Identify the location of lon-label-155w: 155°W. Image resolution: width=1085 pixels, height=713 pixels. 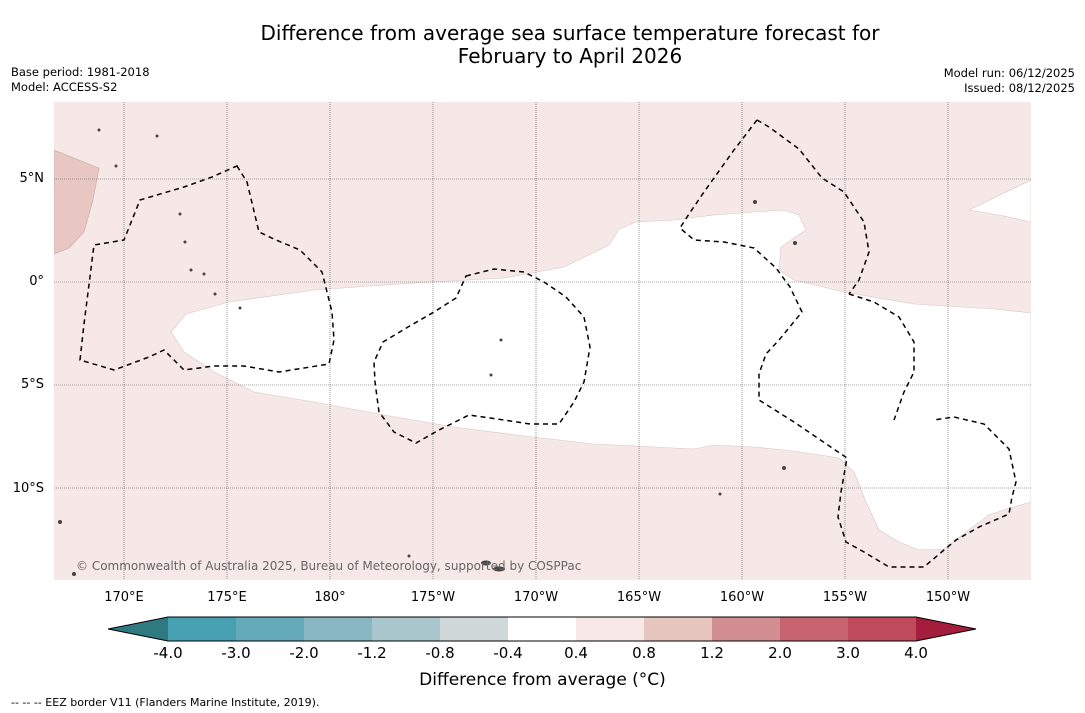
(845, 597).